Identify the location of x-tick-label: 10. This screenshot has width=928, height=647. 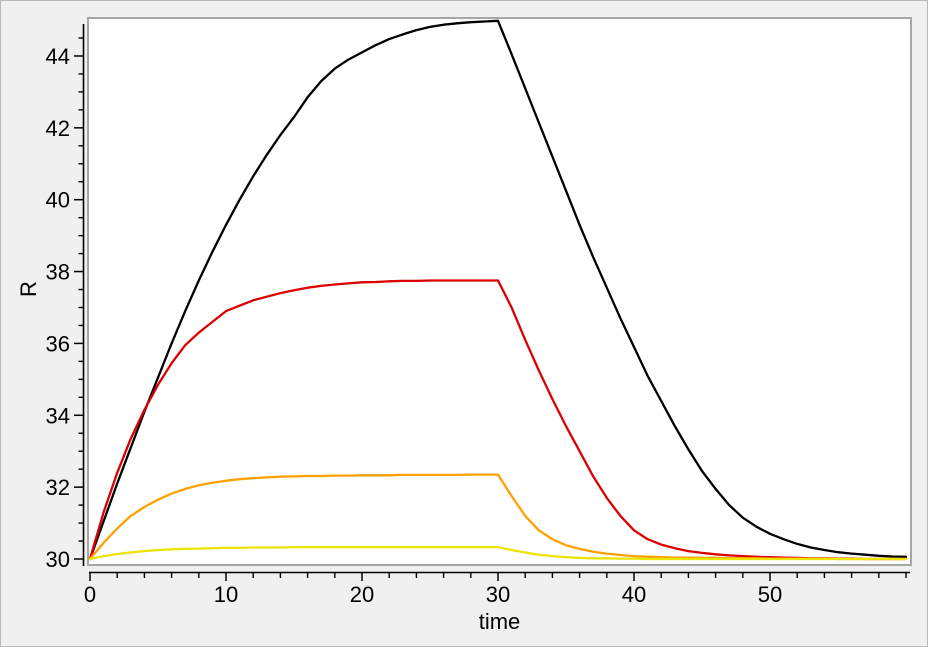
(226, 594).